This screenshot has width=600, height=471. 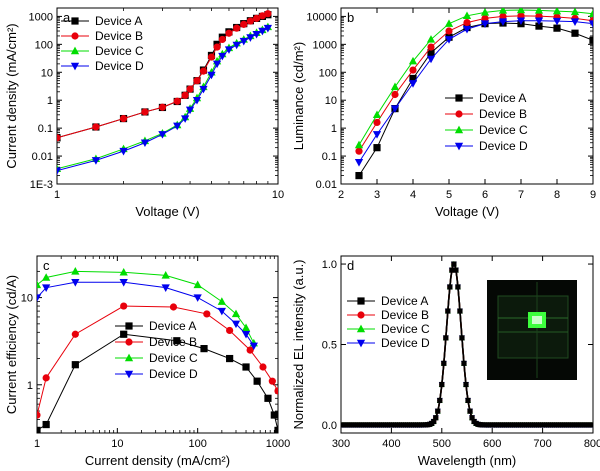 What do you see at coordinates (329, 426) in the screenshot?
I see `y-tick-label: 0.0` at bounding box center [329, 426].